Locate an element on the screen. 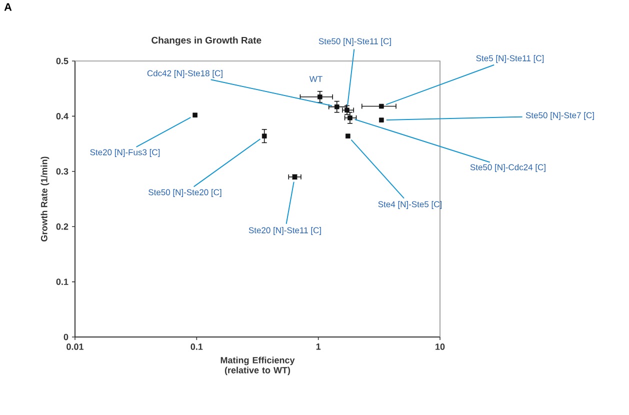 The height and width of the screenshot is (415, 629). x-tick-label: 0.01 is located at coordinates (75, 347).